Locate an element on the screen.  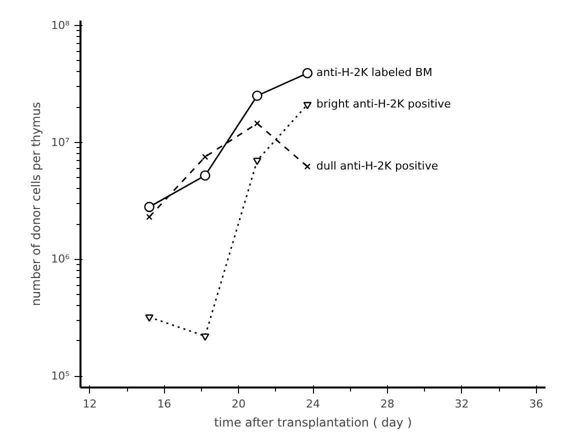
x-tick-label: 16 is located at coordinates (164, 404).